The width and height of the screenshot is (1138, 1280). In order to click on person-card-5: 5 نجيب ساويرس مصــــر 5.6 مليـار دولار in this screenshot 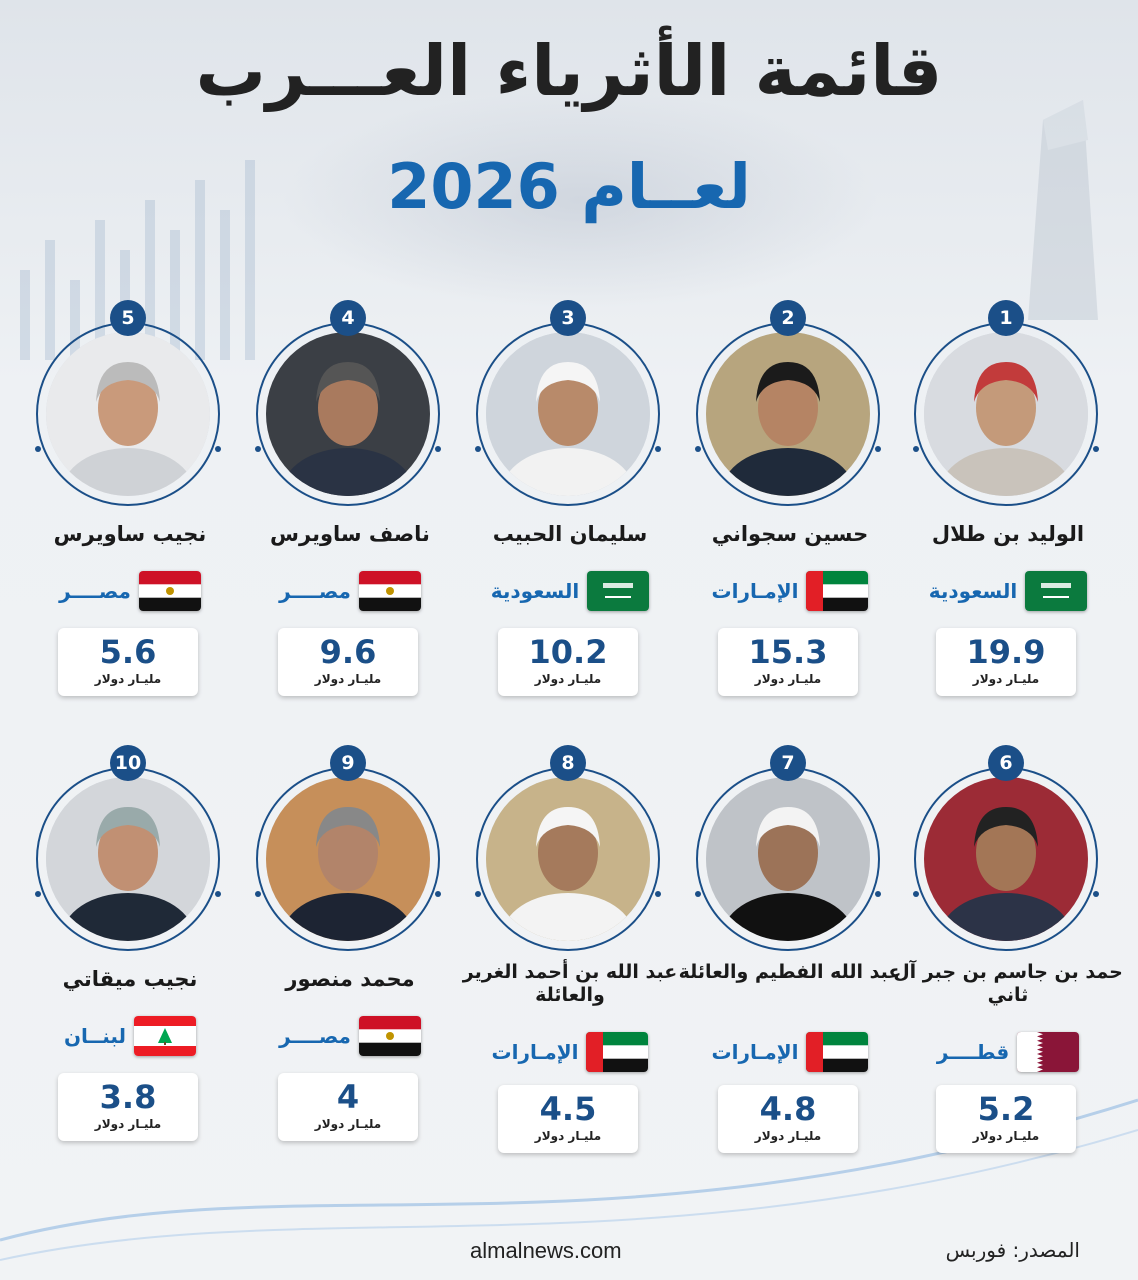, I will do `click(130, 498)`.